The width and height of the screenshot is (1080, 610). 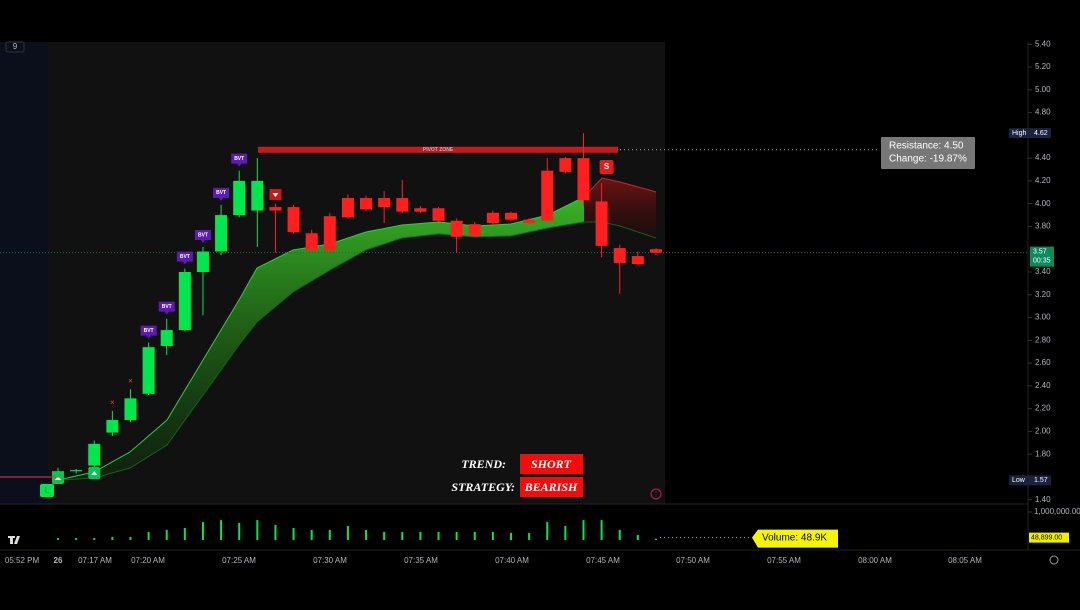 What do you see at coordinates (1043, 385) in the screenshot?
I see `y-tick-label: 2.40` at bounding box center [1043, 385].